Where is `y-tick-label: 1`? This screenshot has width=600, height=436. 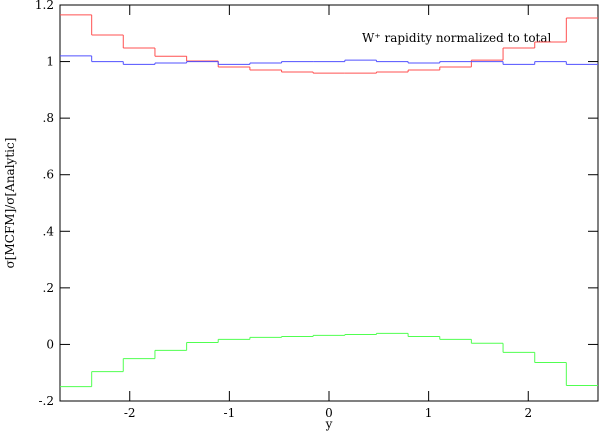
y-tick-label: 1 is located at coordinates (50, 62).